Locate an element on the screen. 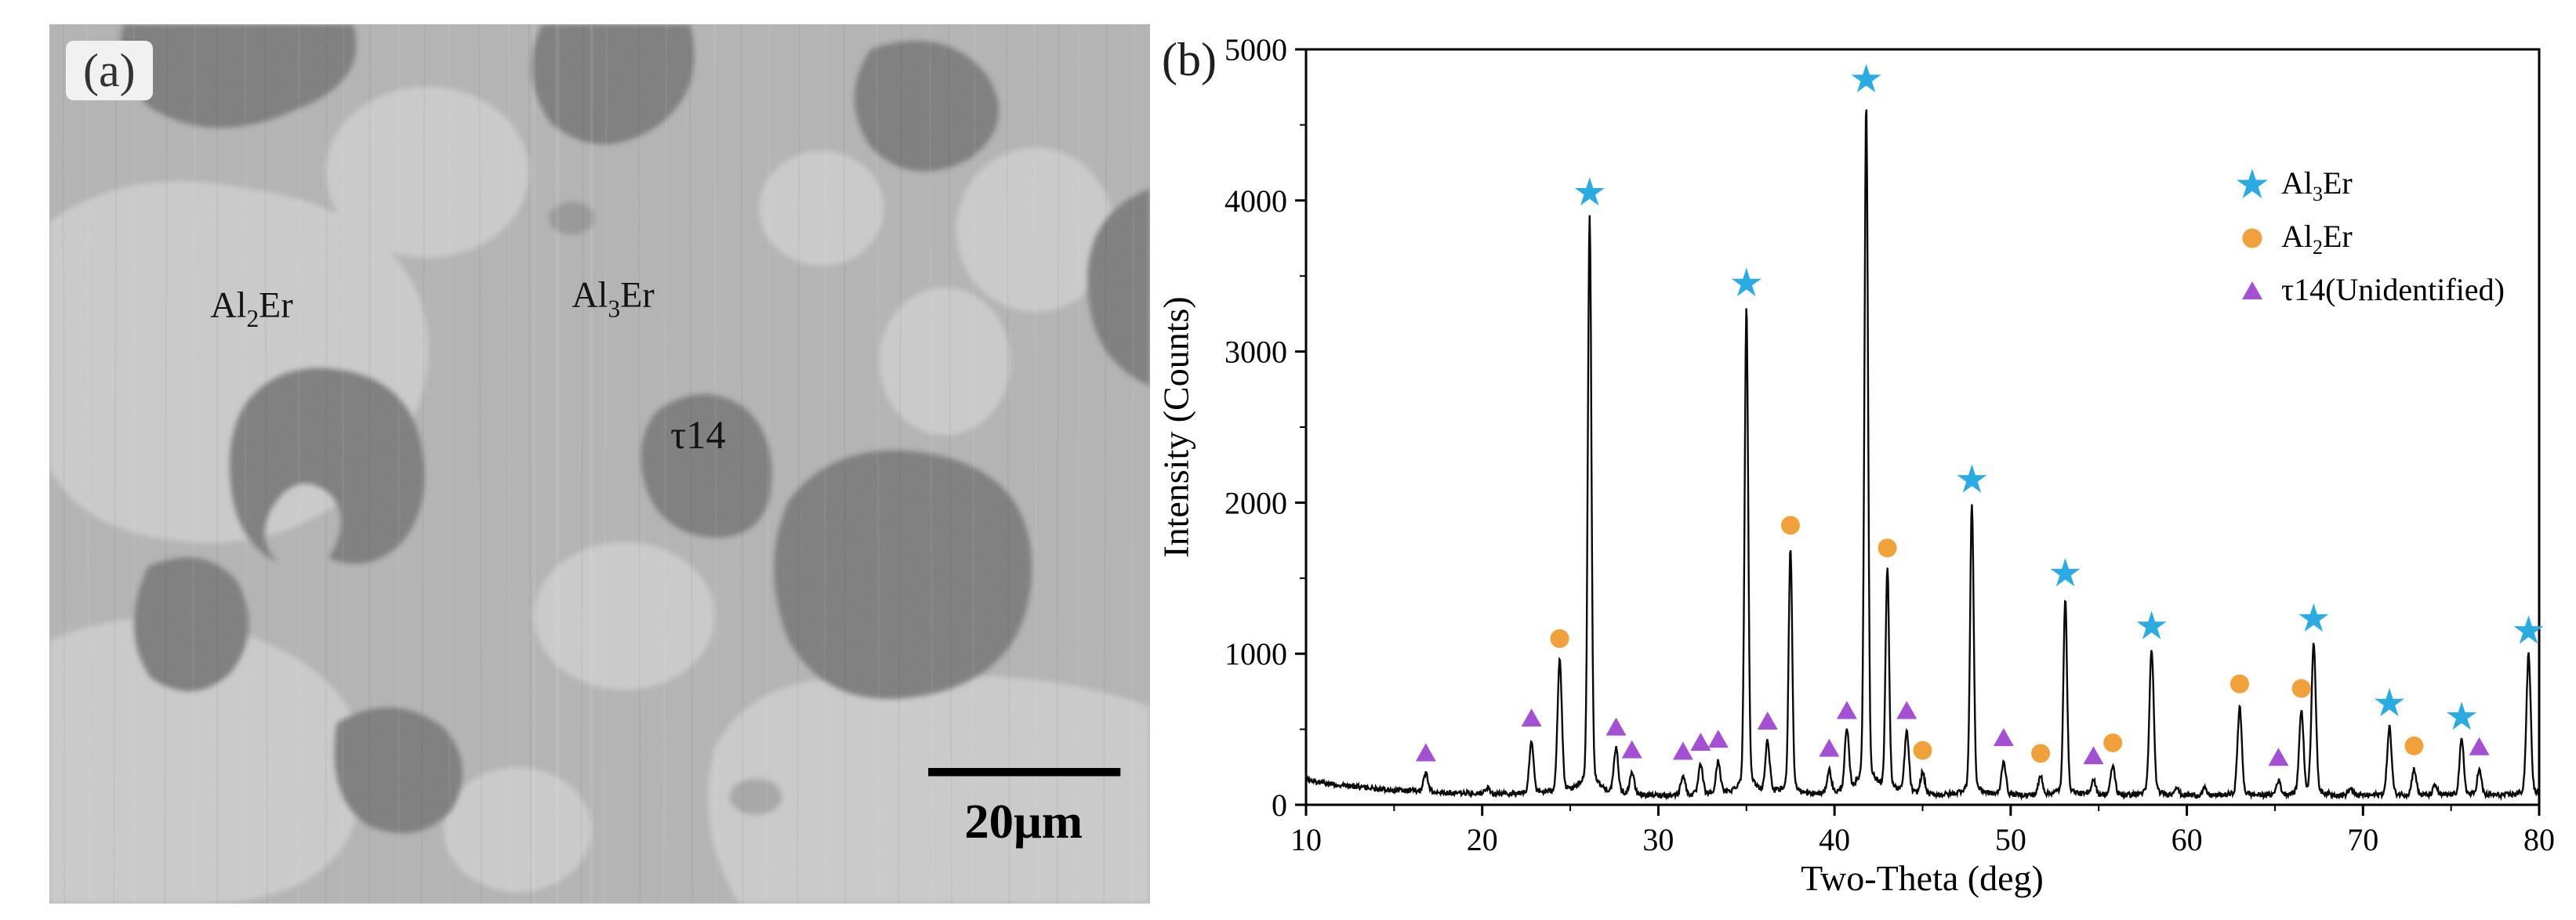  legend-label: Al2Er is located at coordinates (2317, 239).